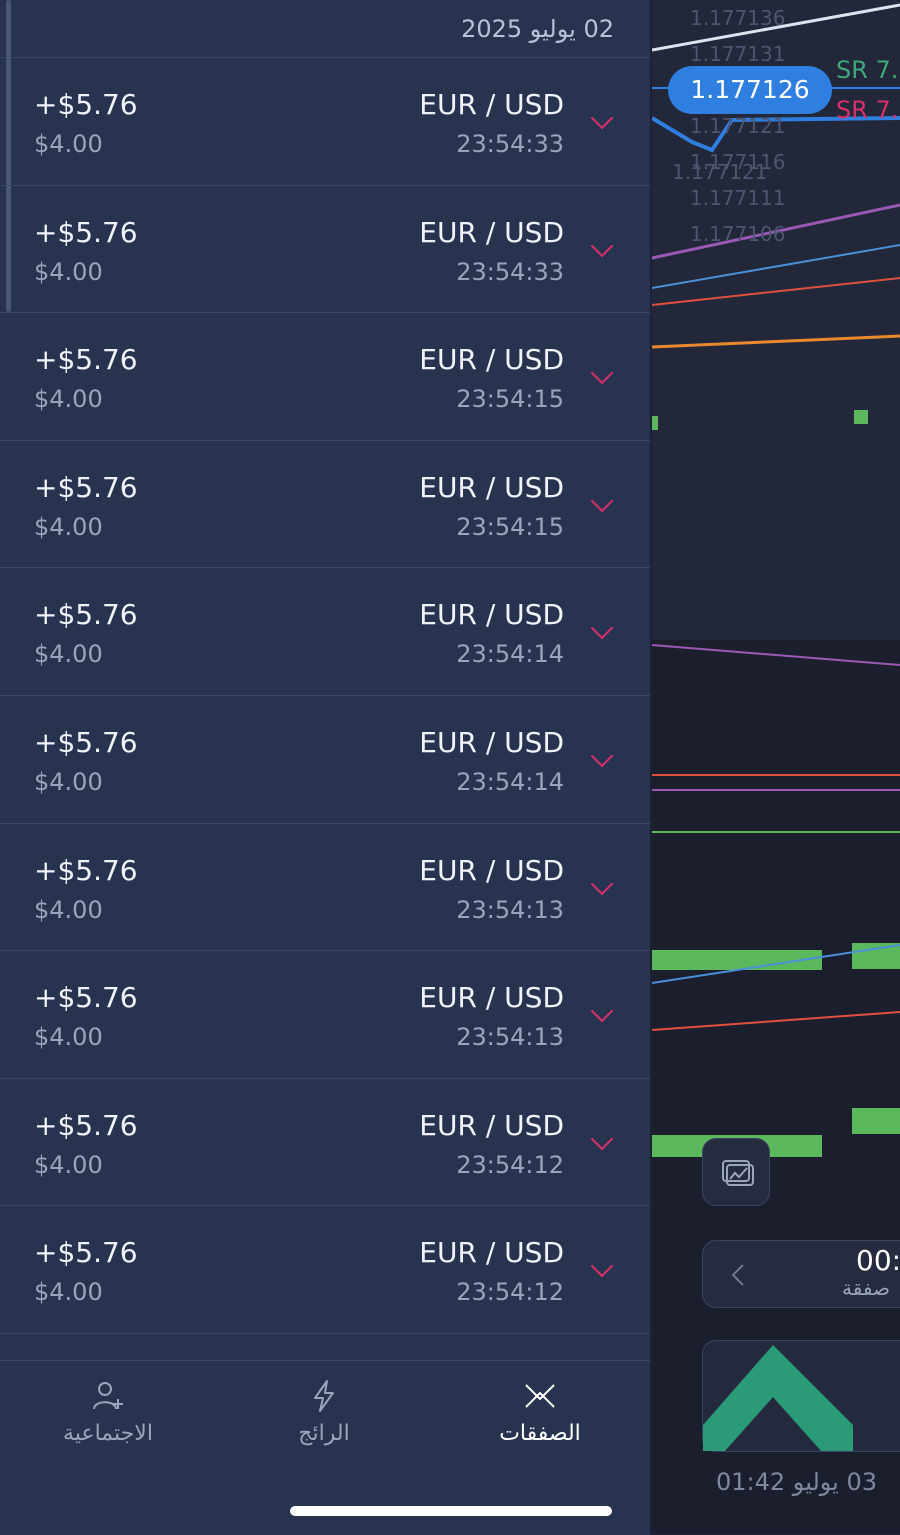  I want to click on bottom-tab-bar: الاجتماعية الرائج الصفقات, so click(325, 1447).